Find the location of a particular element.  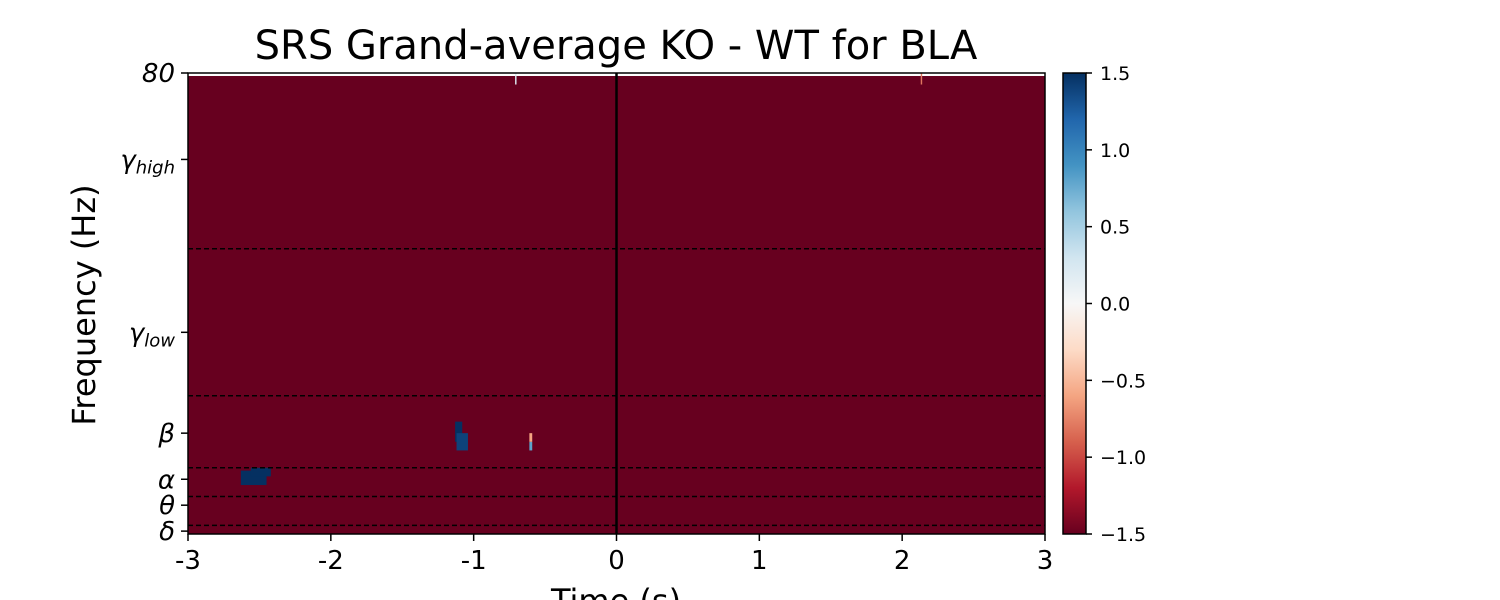

x-tick-label: -3 is located at coordinates (188, 561).